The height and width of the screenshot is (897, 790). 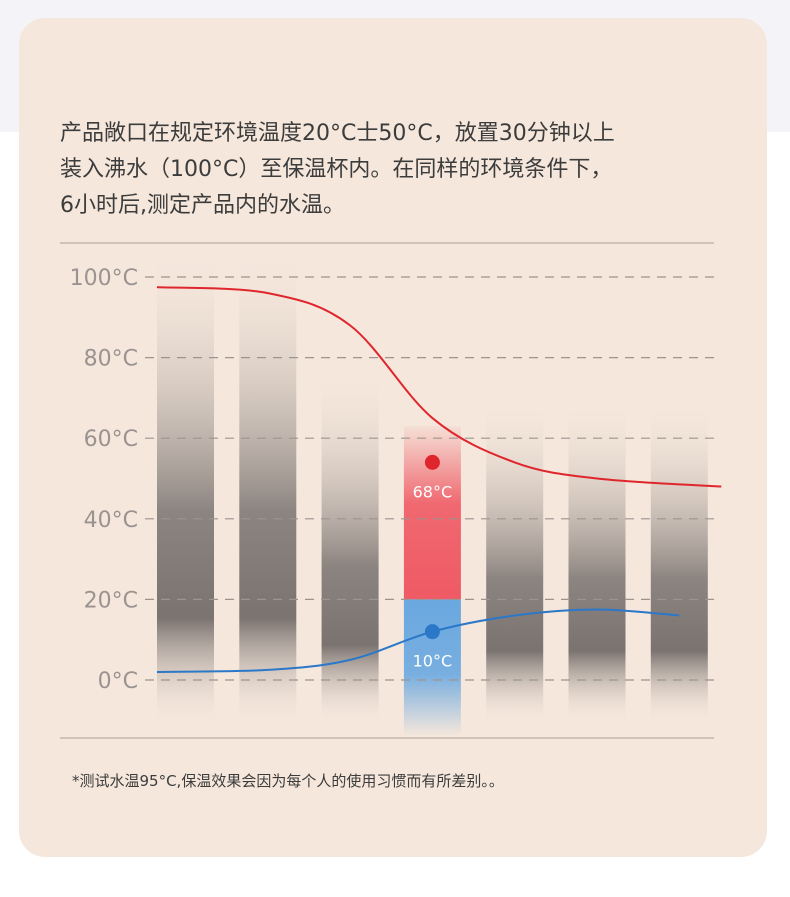 What do you see at coordinates (118, 681) in the screenshot?
I see `y-tick-label: 0°C` at bounding box center [118, 681].